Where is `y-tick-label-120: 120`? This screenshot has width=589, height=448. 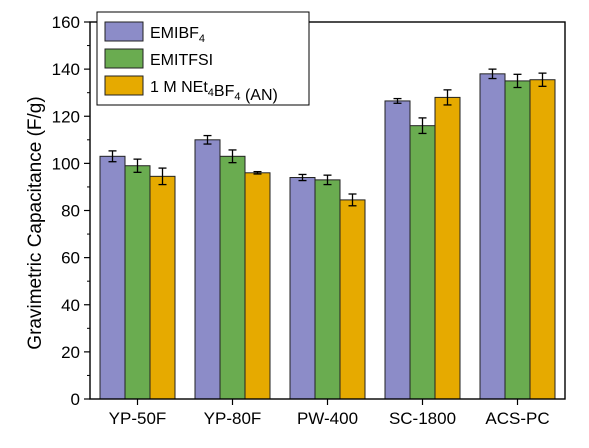 y-tick-label-120: 120 is located at coordinates (66, 116).